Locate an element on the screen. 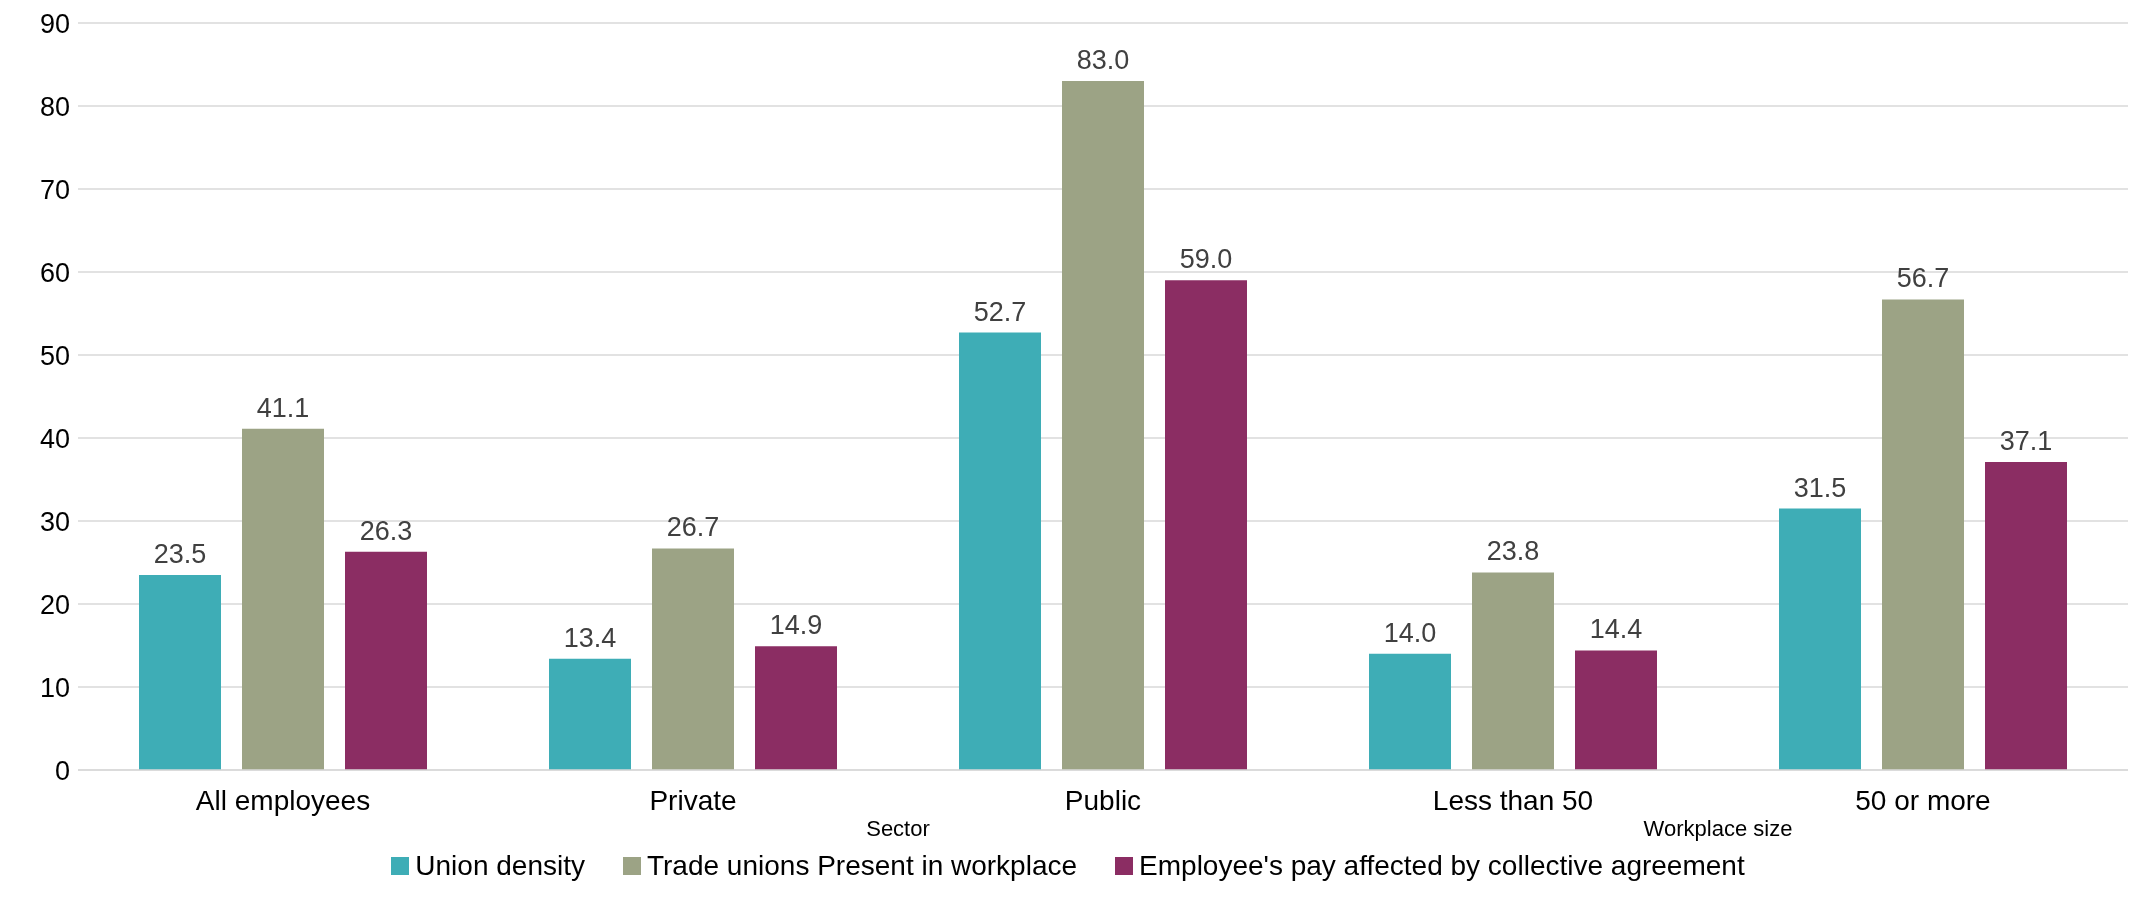 The width and height of the screenshot is (2146, 904). y-tick-label: 80 is located at coordinates (54, 106).